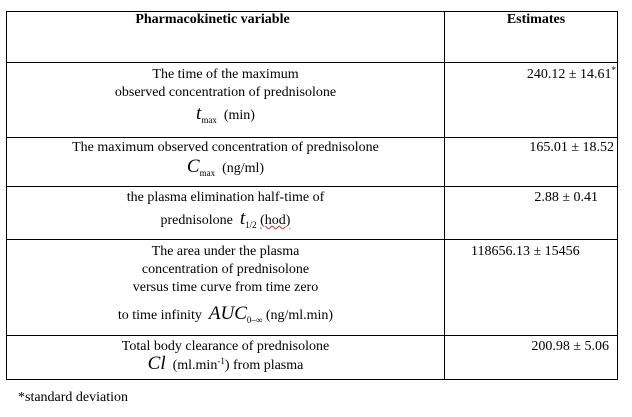  Describe the element at coordinates (566, 197) in the screenshot. I see `estimate-value: 2.88 ± 0.41` at that location.